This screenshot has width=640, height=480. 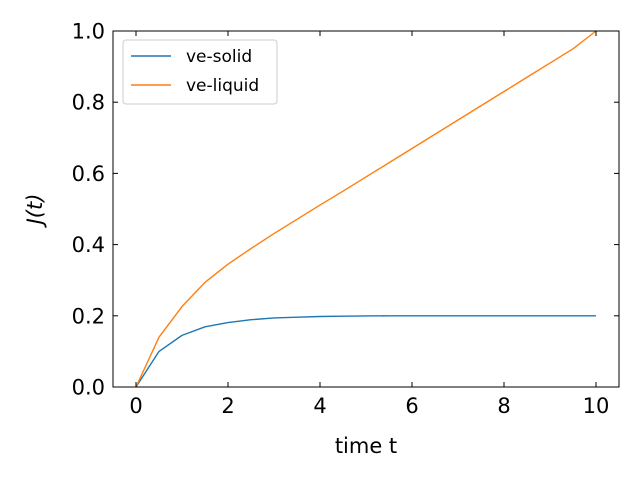 What do you see at coordinates (200, 72) in the screenshot?
I see `legend: ve-solid ve-liquid` at bounding box center [200, 72].